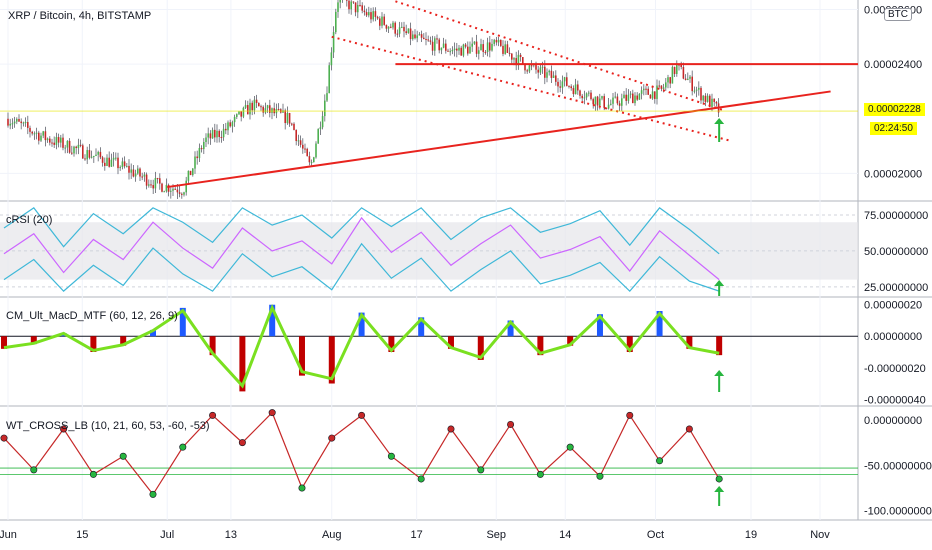 The width and height of the screenshot is (932, 550). What do you see at coordinates (898, 466) in the screenshot?
I see `wt-axis-label: -50.00000000` at bounding box center [898, 466].